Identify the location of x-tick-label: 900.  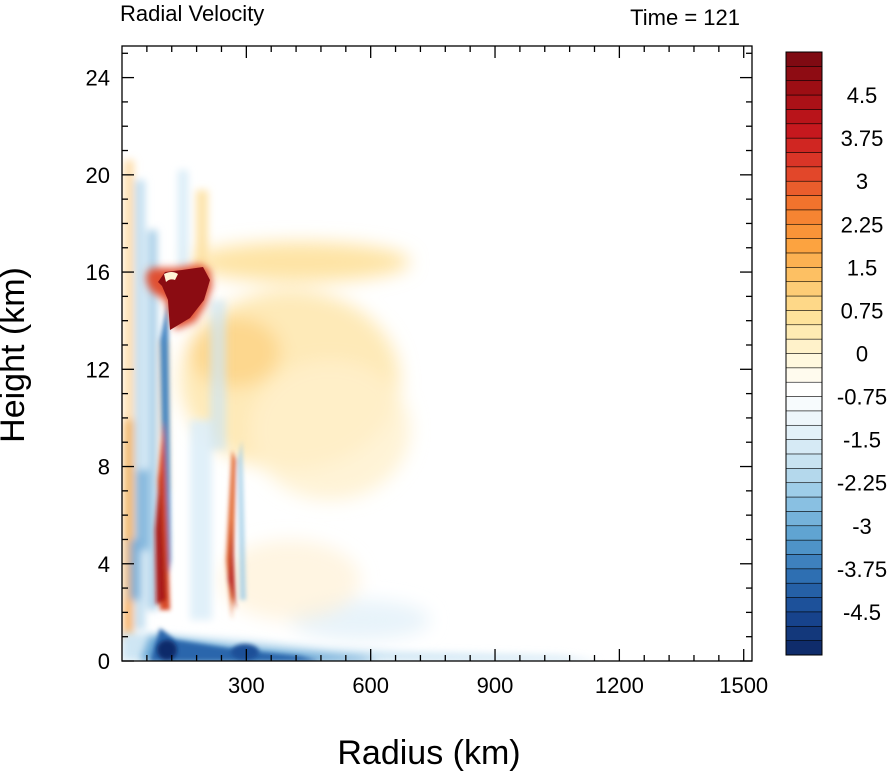
(495, 685).